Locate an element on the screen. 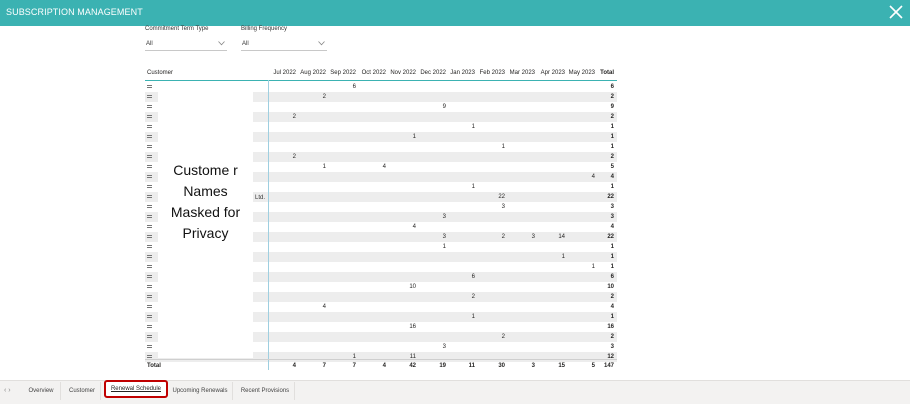 This screenshot has width=910, height=404. tab-recent-provisions: Recent Provisions is located at coordinates (265, 391).